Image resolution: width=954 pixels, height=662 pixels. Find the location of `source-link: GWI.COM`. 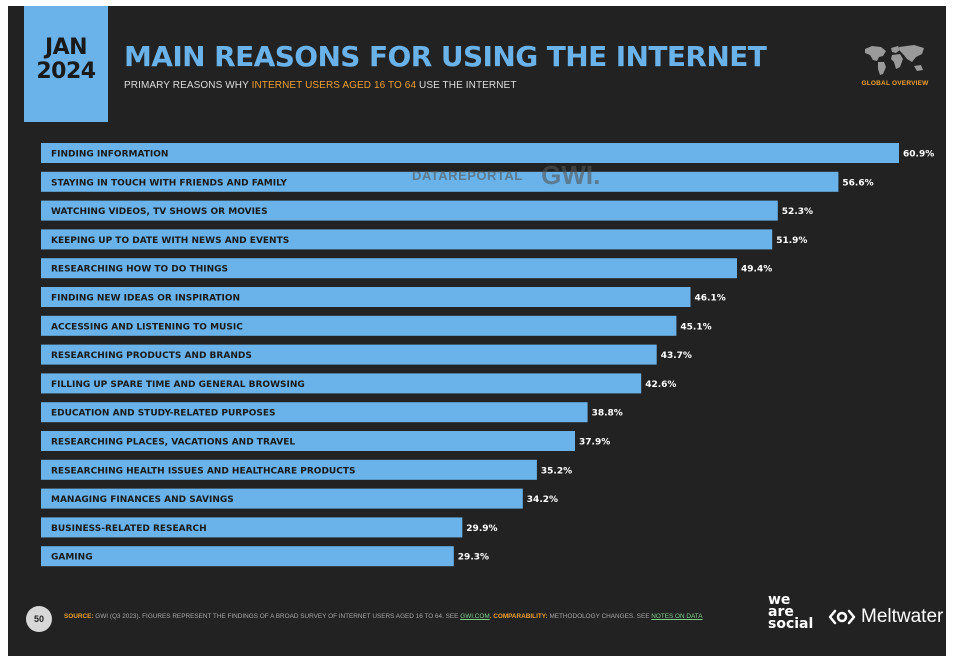

source-link: GWI.COM is located at coordinates (475, 616).